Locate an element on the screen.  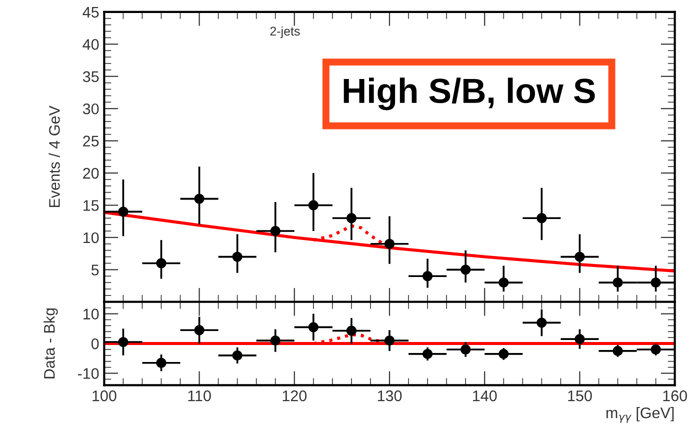
y-tick-label: 20 is located at coordinates (91, 173).